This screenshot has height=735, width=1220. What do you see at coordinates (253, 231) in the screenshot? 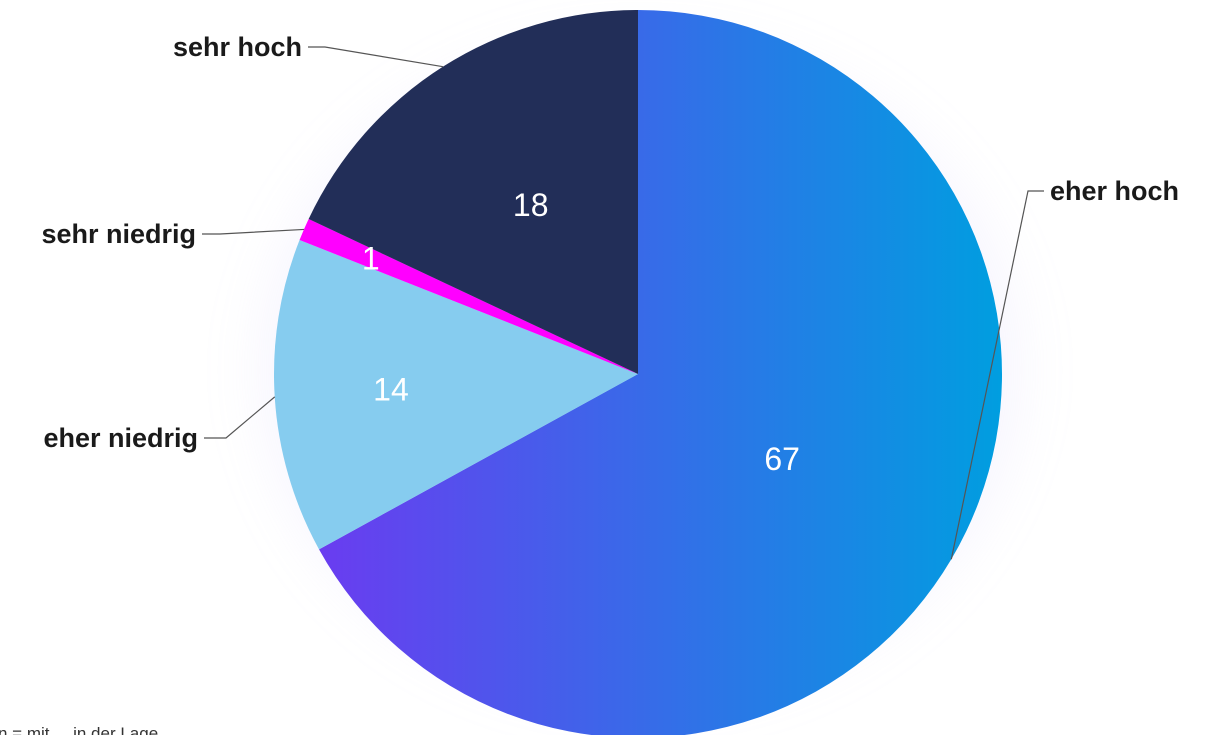
I see `leader-line-sehr-niedrig` at bounding box center [253, 231].